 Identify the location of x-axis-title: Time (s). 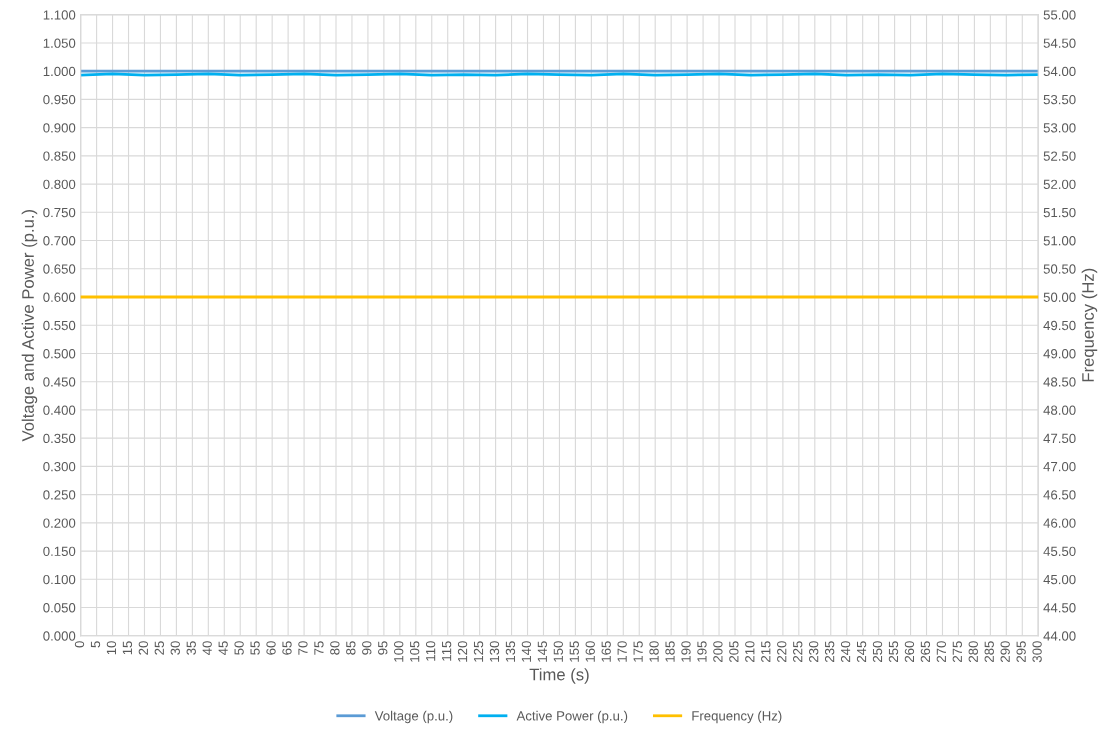
(559, 676).